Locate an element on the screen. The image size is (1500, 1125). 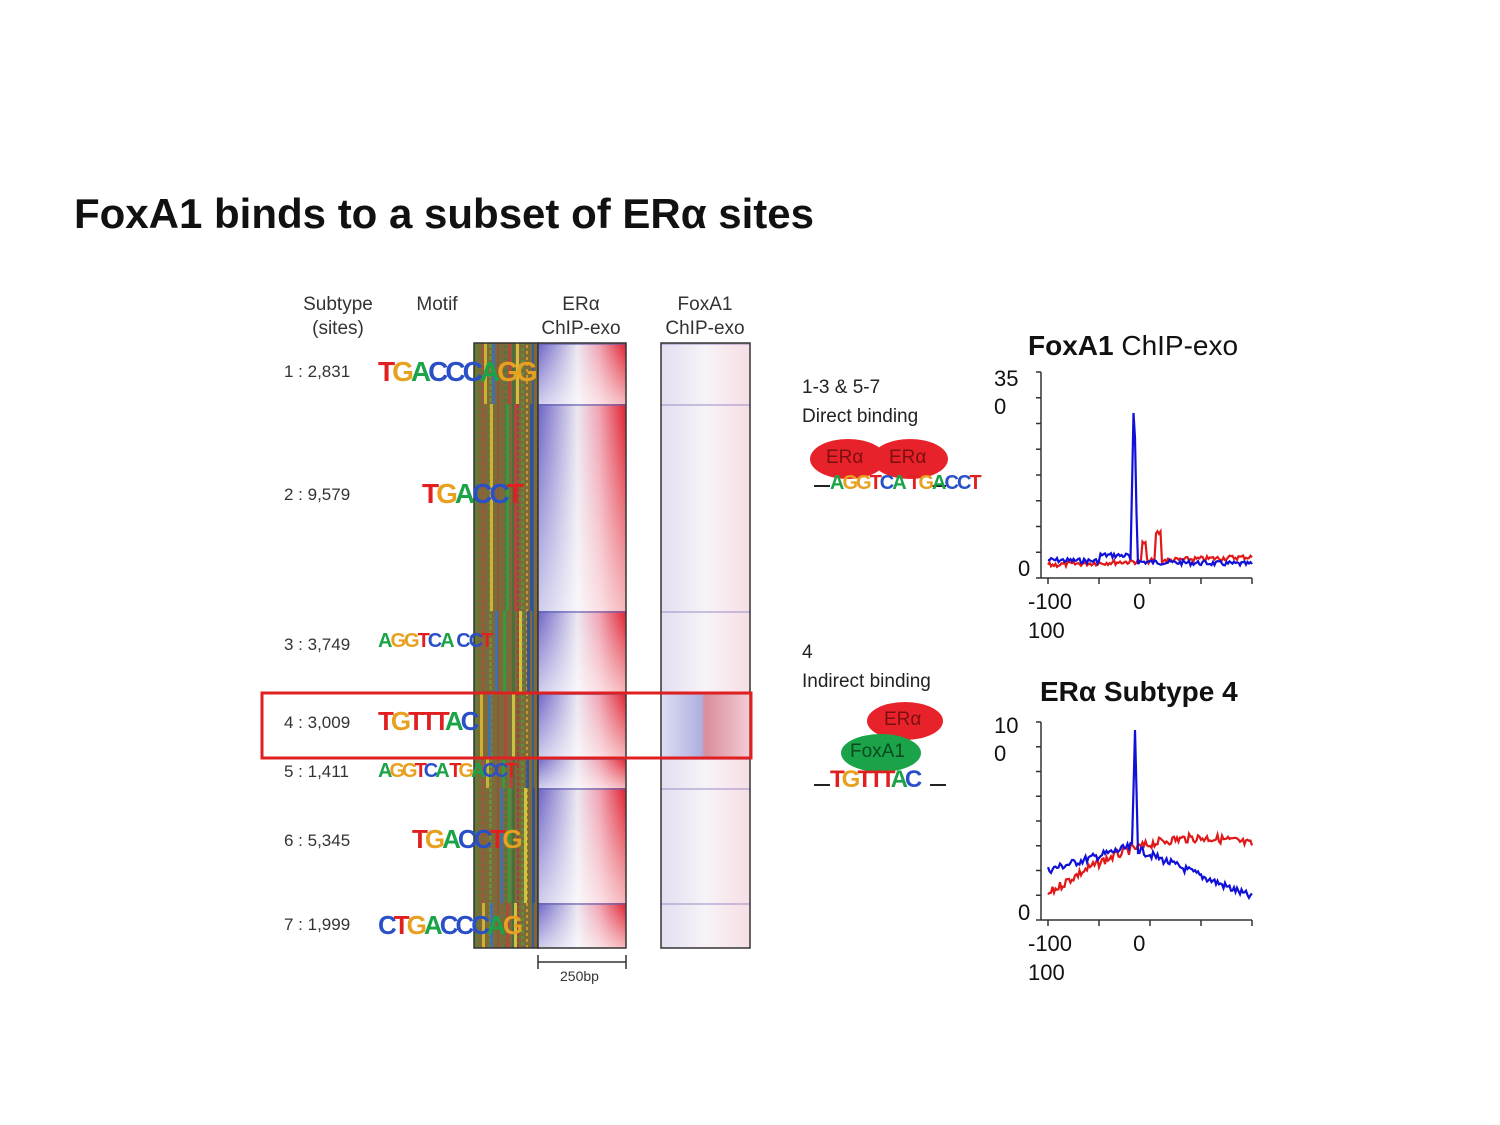
header-motif: Motif is located at coordinates (437, 304).